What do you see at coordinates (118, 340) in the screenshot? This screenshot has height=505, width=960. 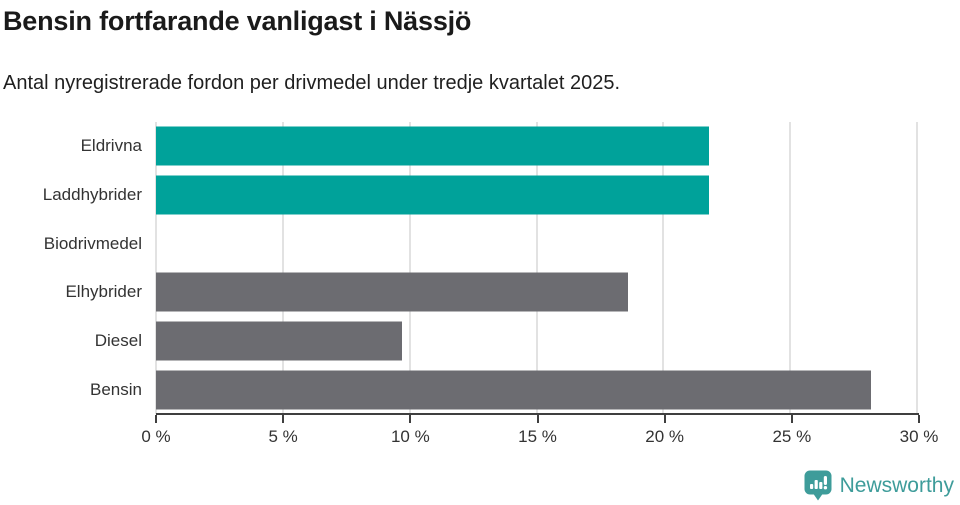 I see `category-label-diesel: Diesel` at bounding box center [118, 340].